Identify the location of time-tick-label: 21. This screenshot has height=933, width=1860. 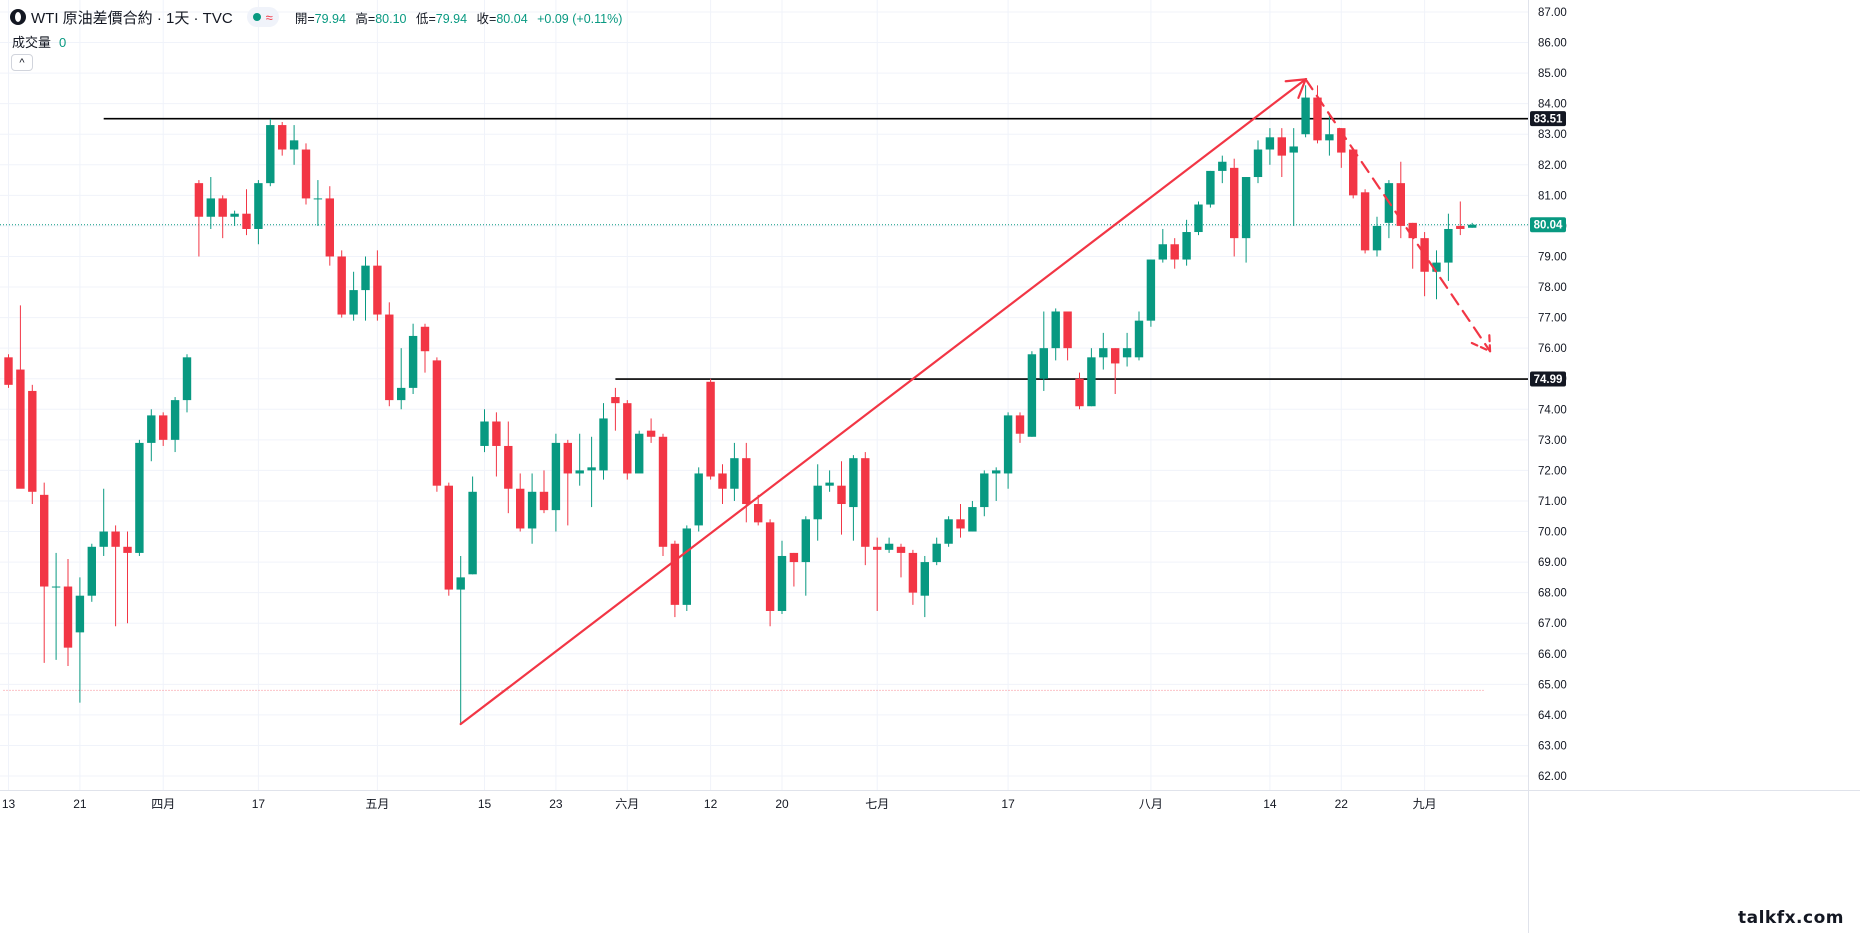
(80, 804).